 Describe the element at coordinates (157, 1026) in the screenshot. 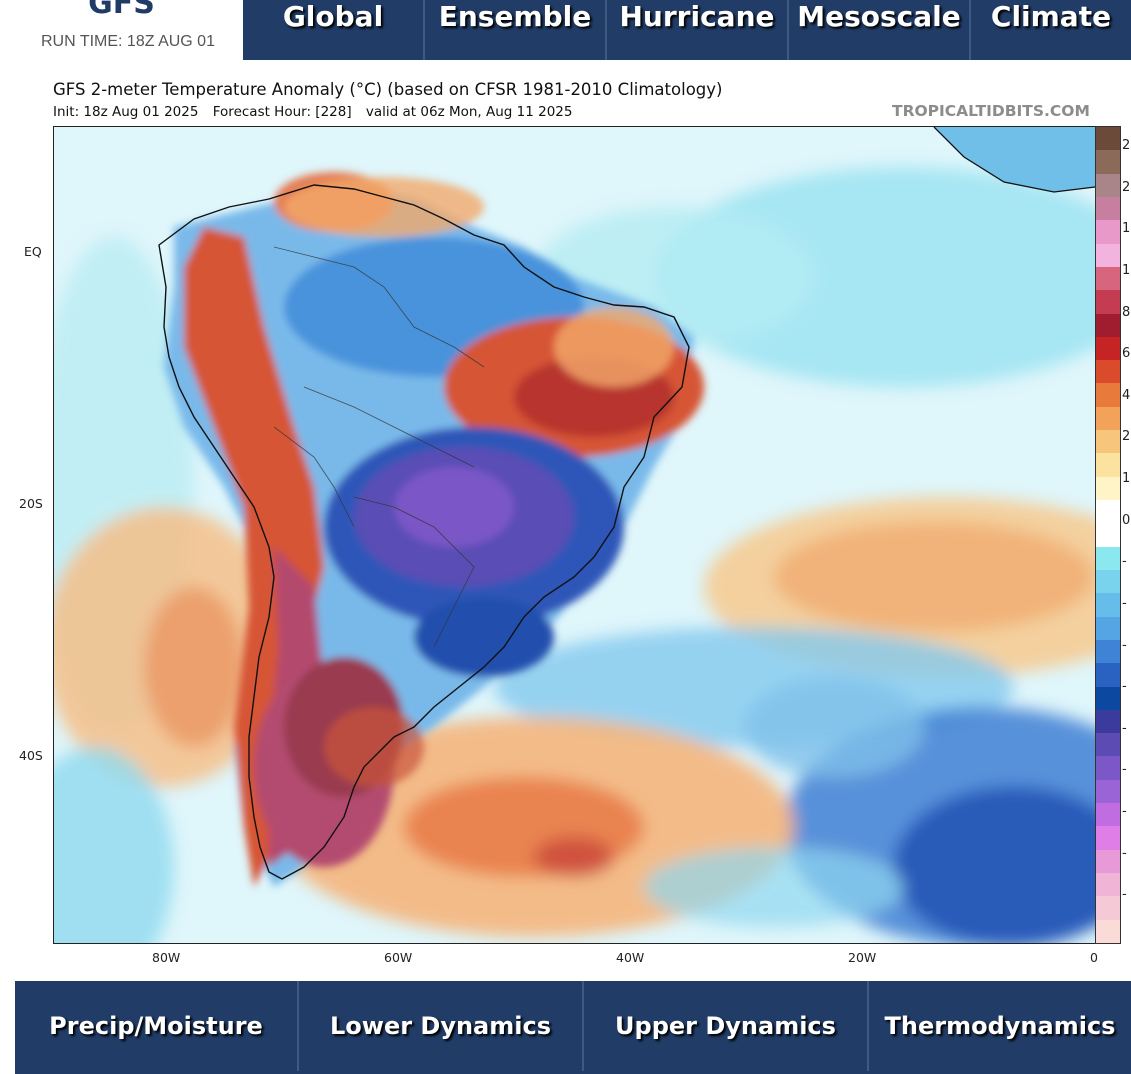

I see `tab-precip-moisture: Precip/Moisture` at that location.